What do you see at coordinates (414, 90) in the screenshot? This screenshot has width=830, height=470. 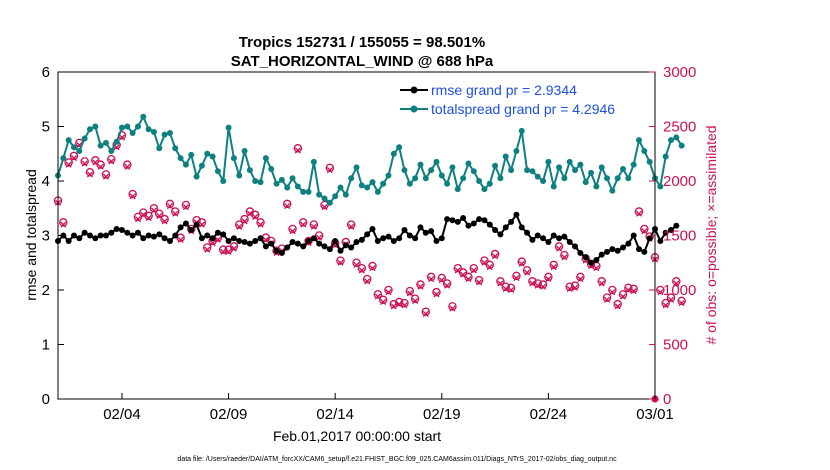 I see `legend-rmse-marker` at bounding box center [414, 90].